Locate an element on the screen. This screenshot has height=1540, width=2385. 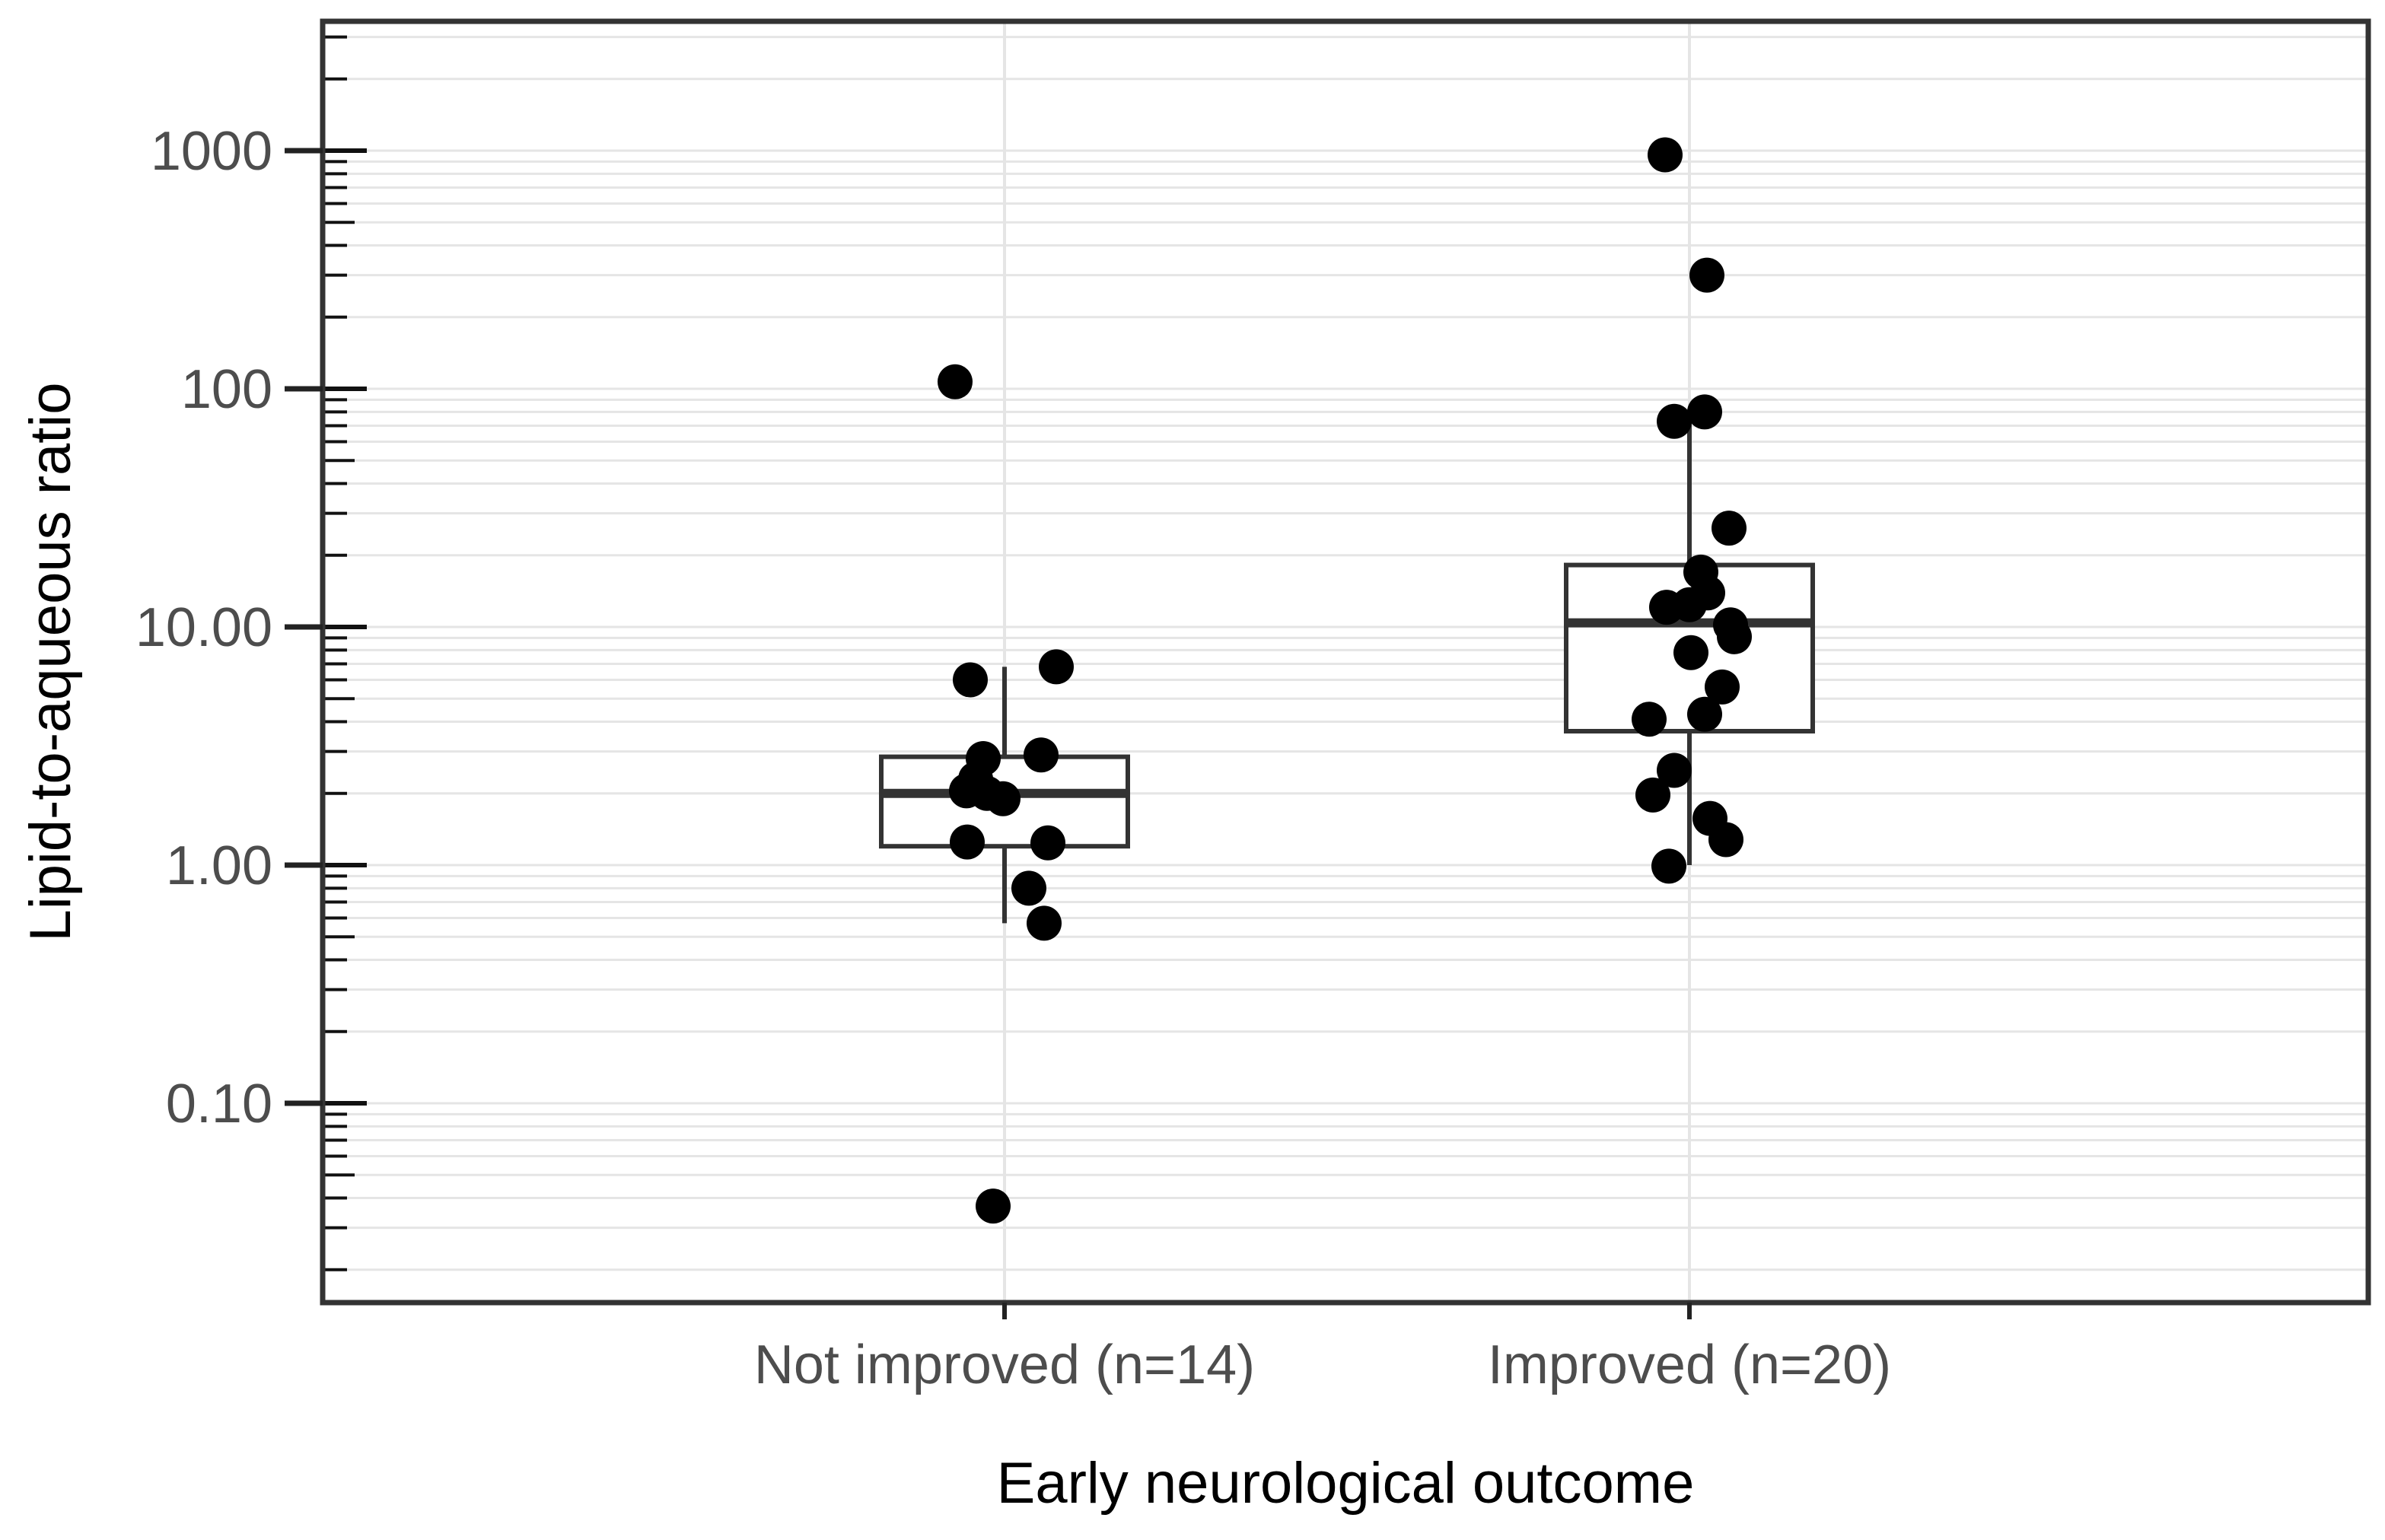
y-tick-label: 1.00 is located at coordinates (219, 866).